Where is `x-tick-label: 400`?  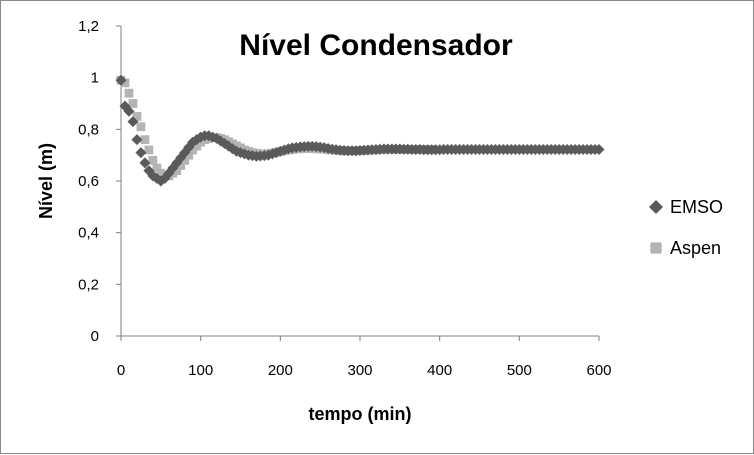 x-tick-label: 400 is located at coordinates (439, 370).